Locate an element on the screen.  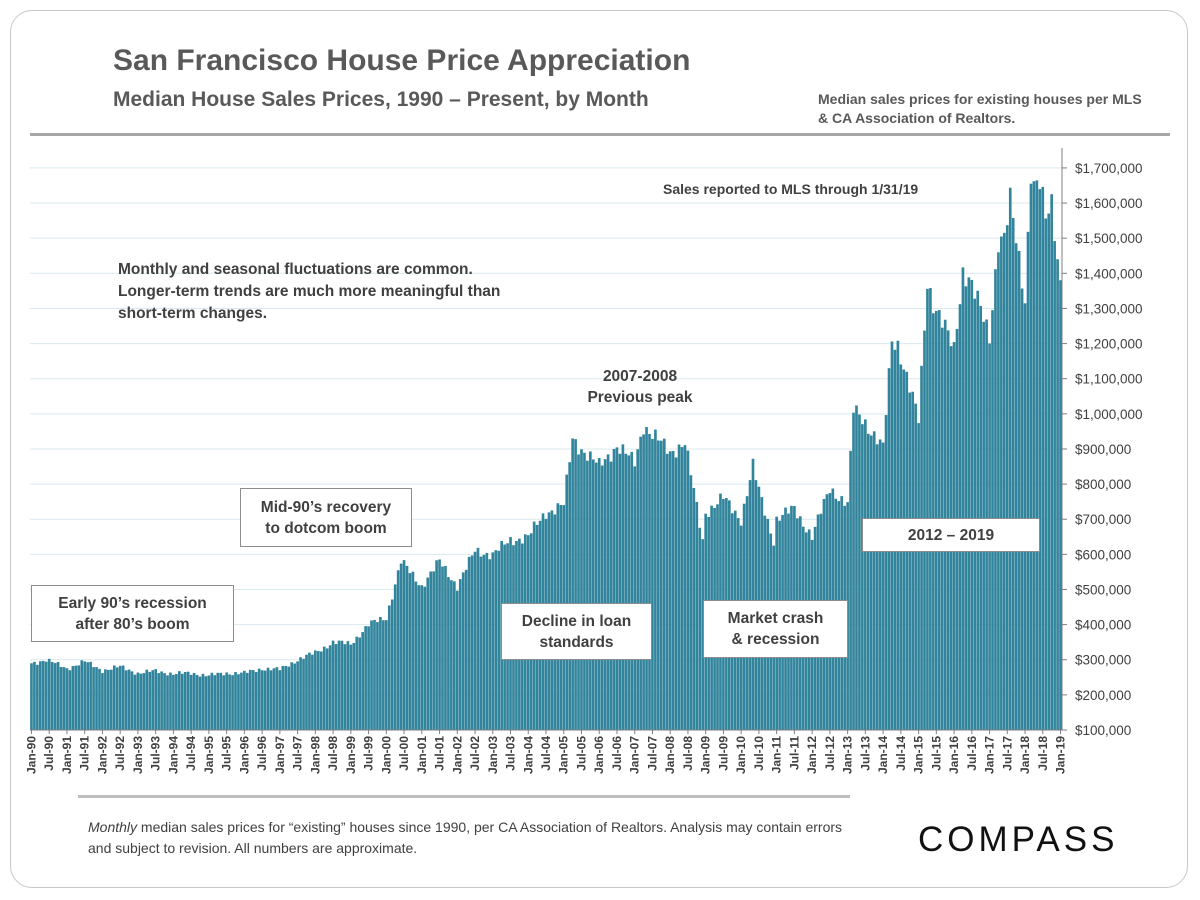
peak-line2: Previous peak is located at coordinates (640, 397).